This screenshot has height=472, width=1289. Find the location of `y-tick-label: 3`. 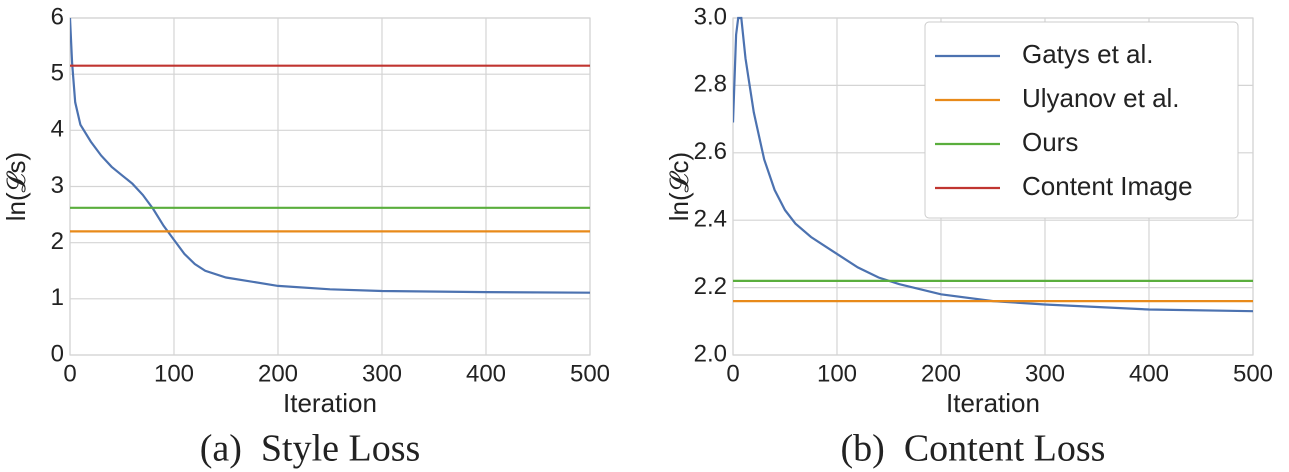

y-tick-label: 3 is located at coordinates (57, 185).